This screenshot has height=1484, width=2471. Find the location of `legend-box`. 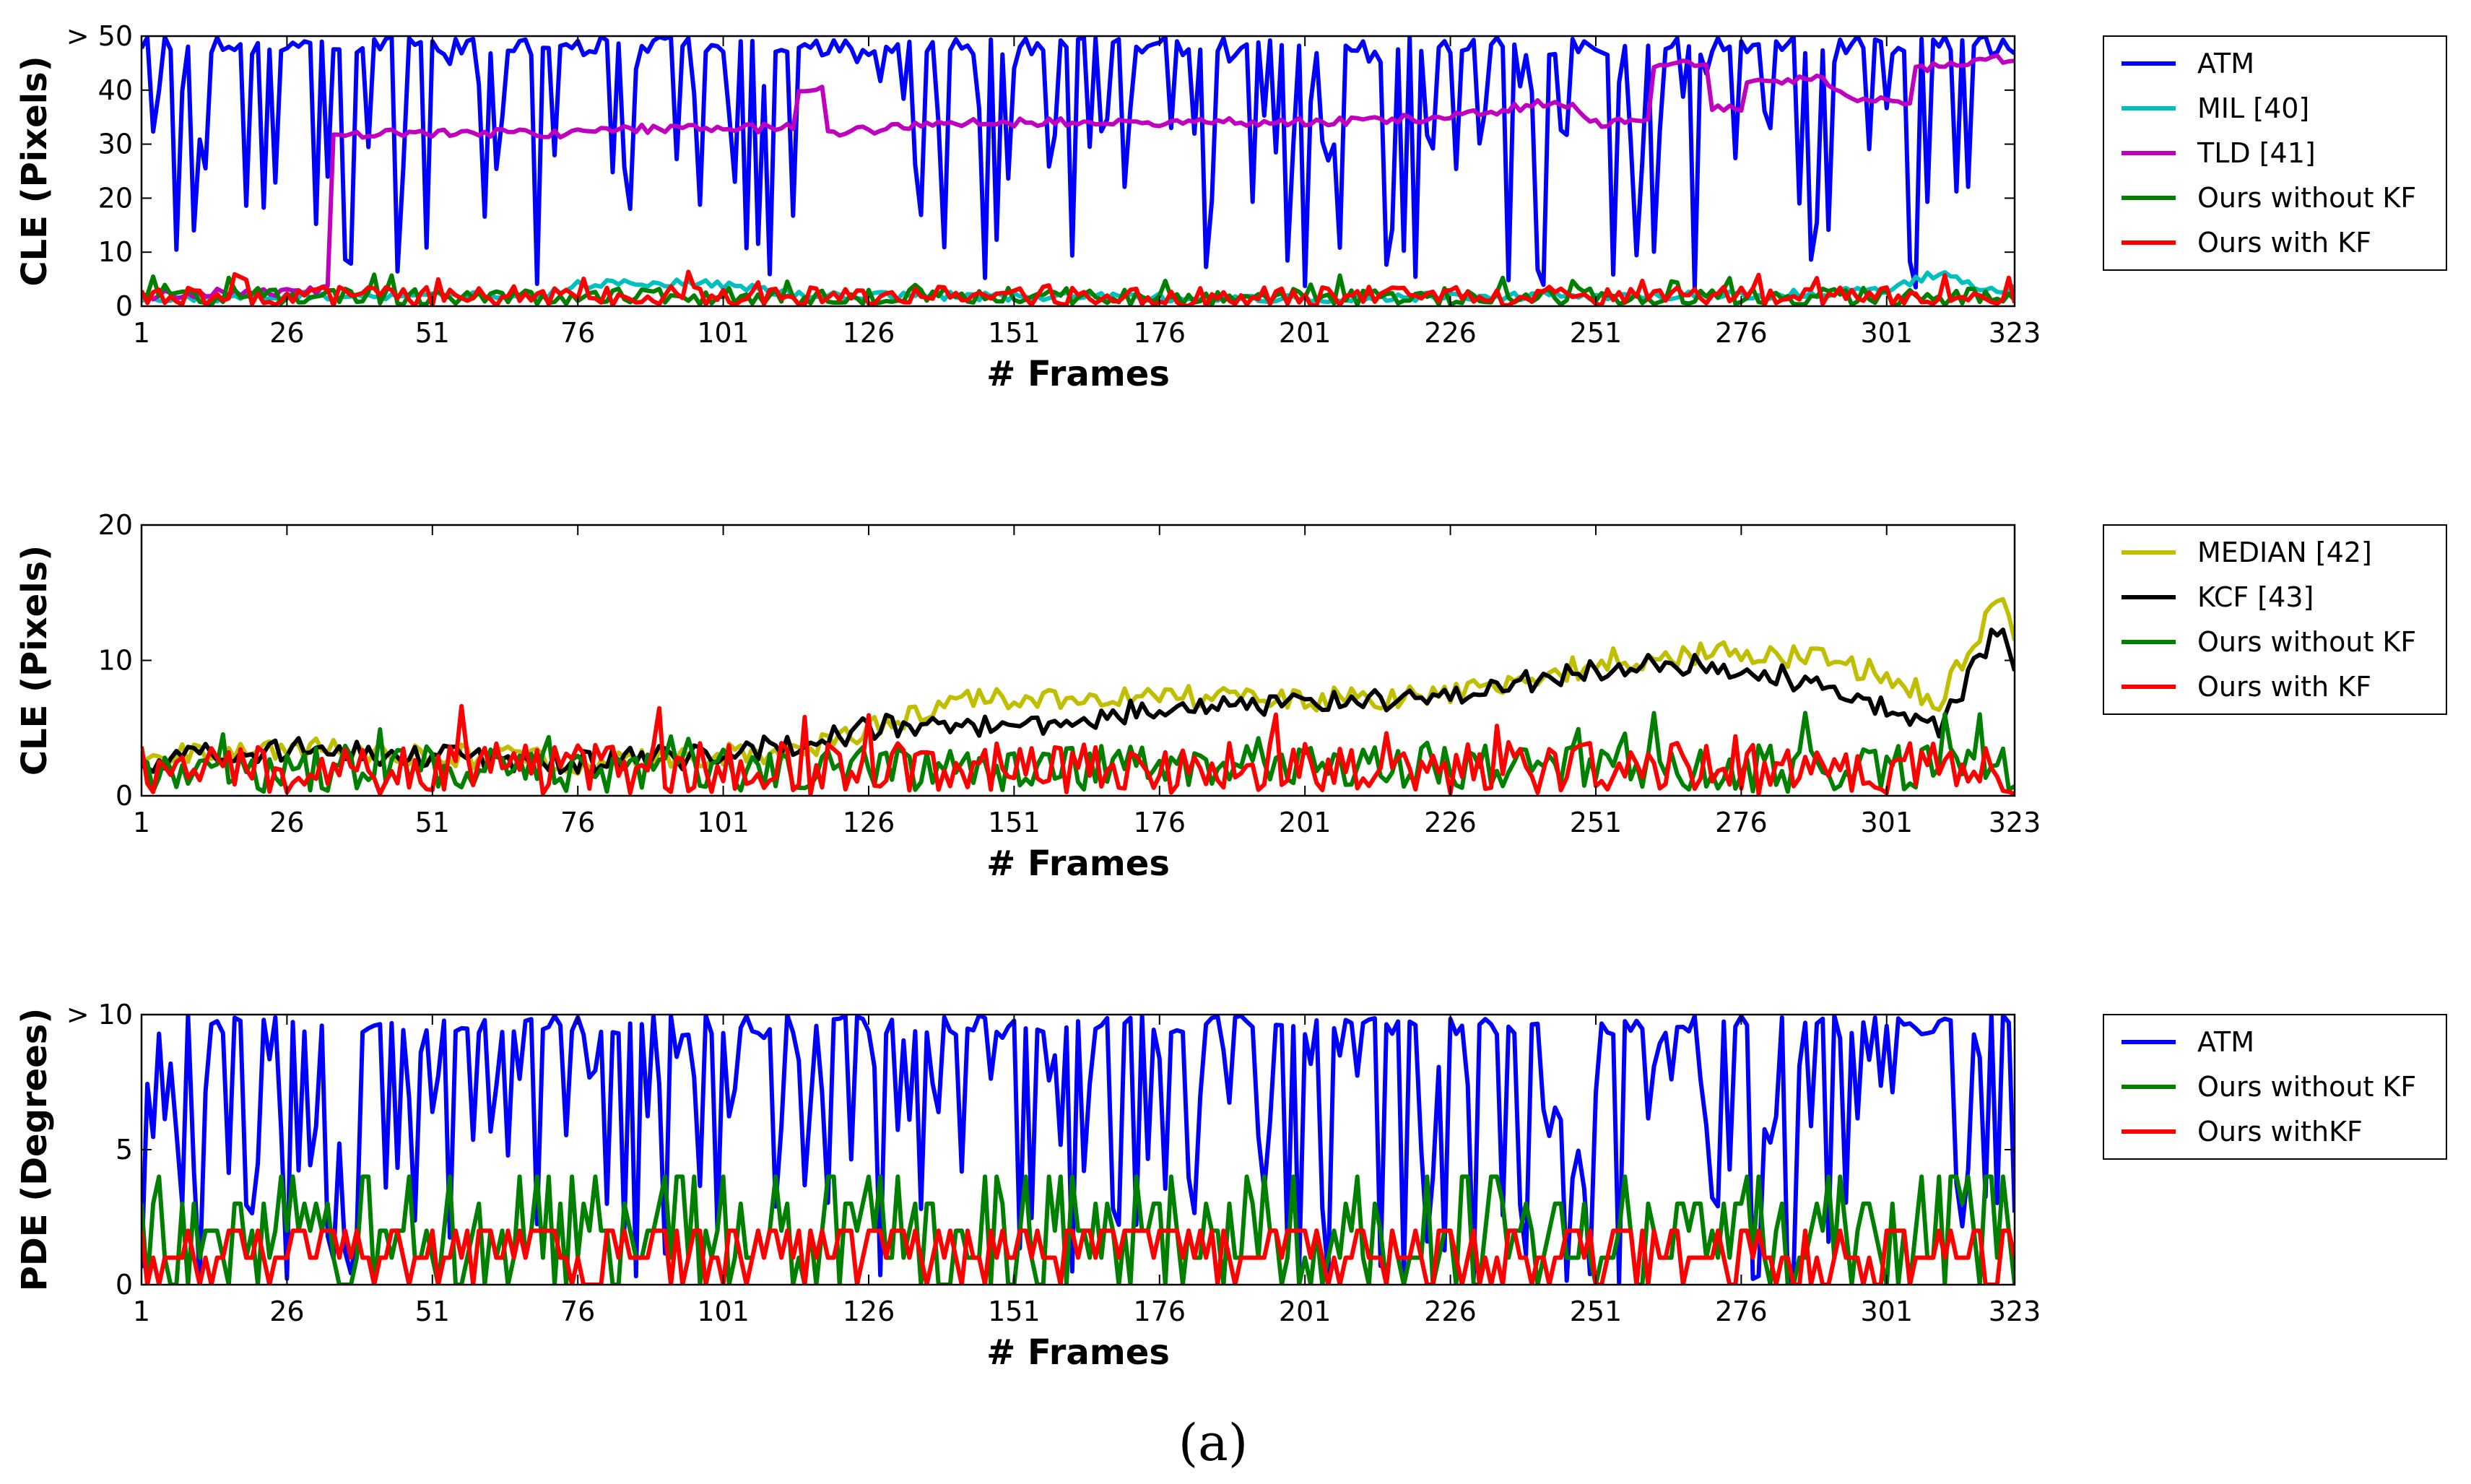

legend-box is located at coordinates (2275, 619).